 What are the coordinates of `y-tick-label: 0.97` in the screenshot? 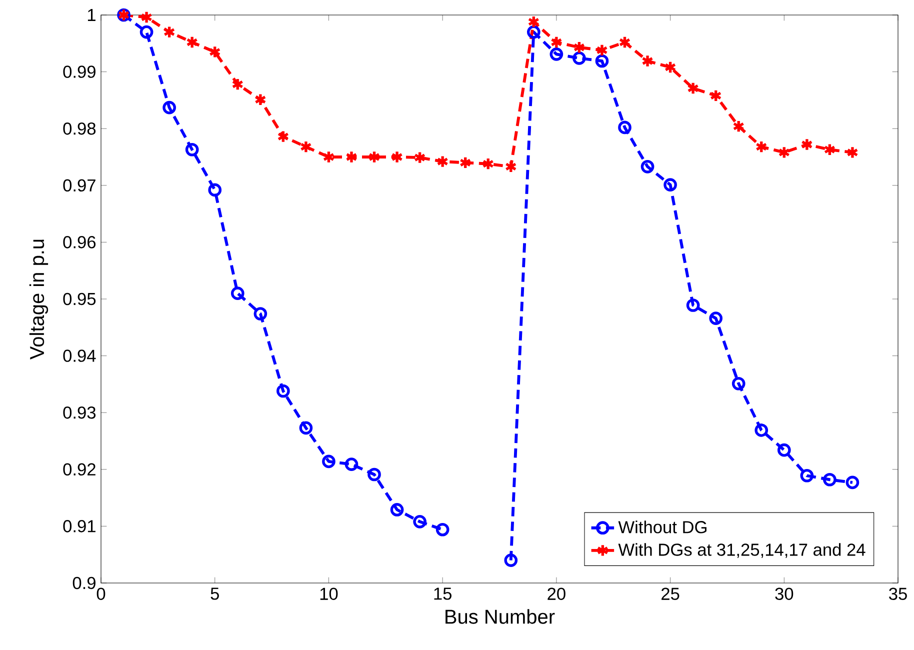 It's located at (79, 185).